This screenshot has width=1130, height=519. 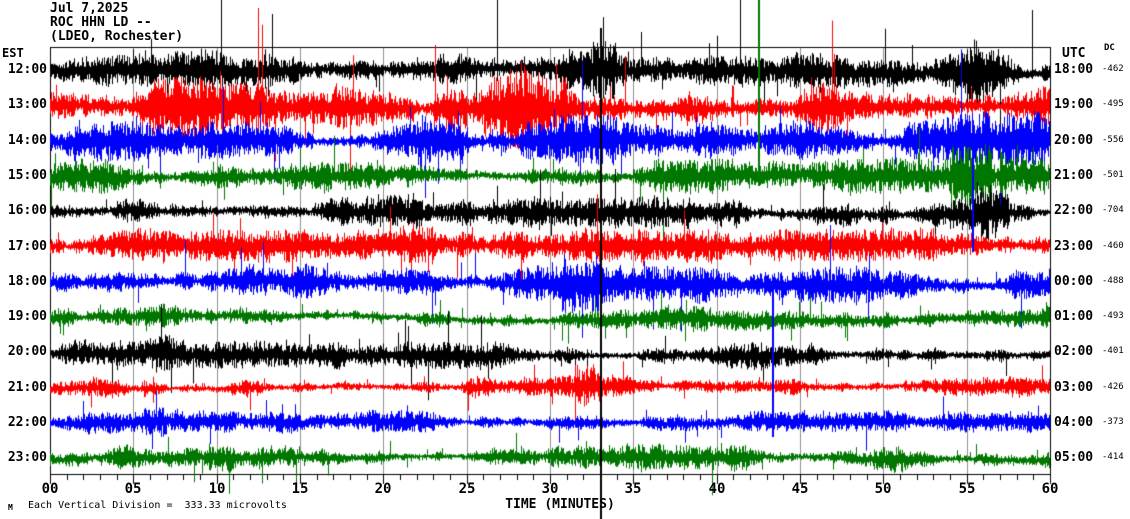 I want to click on est-hour-label: 20:00, so click(x=27, y=352).